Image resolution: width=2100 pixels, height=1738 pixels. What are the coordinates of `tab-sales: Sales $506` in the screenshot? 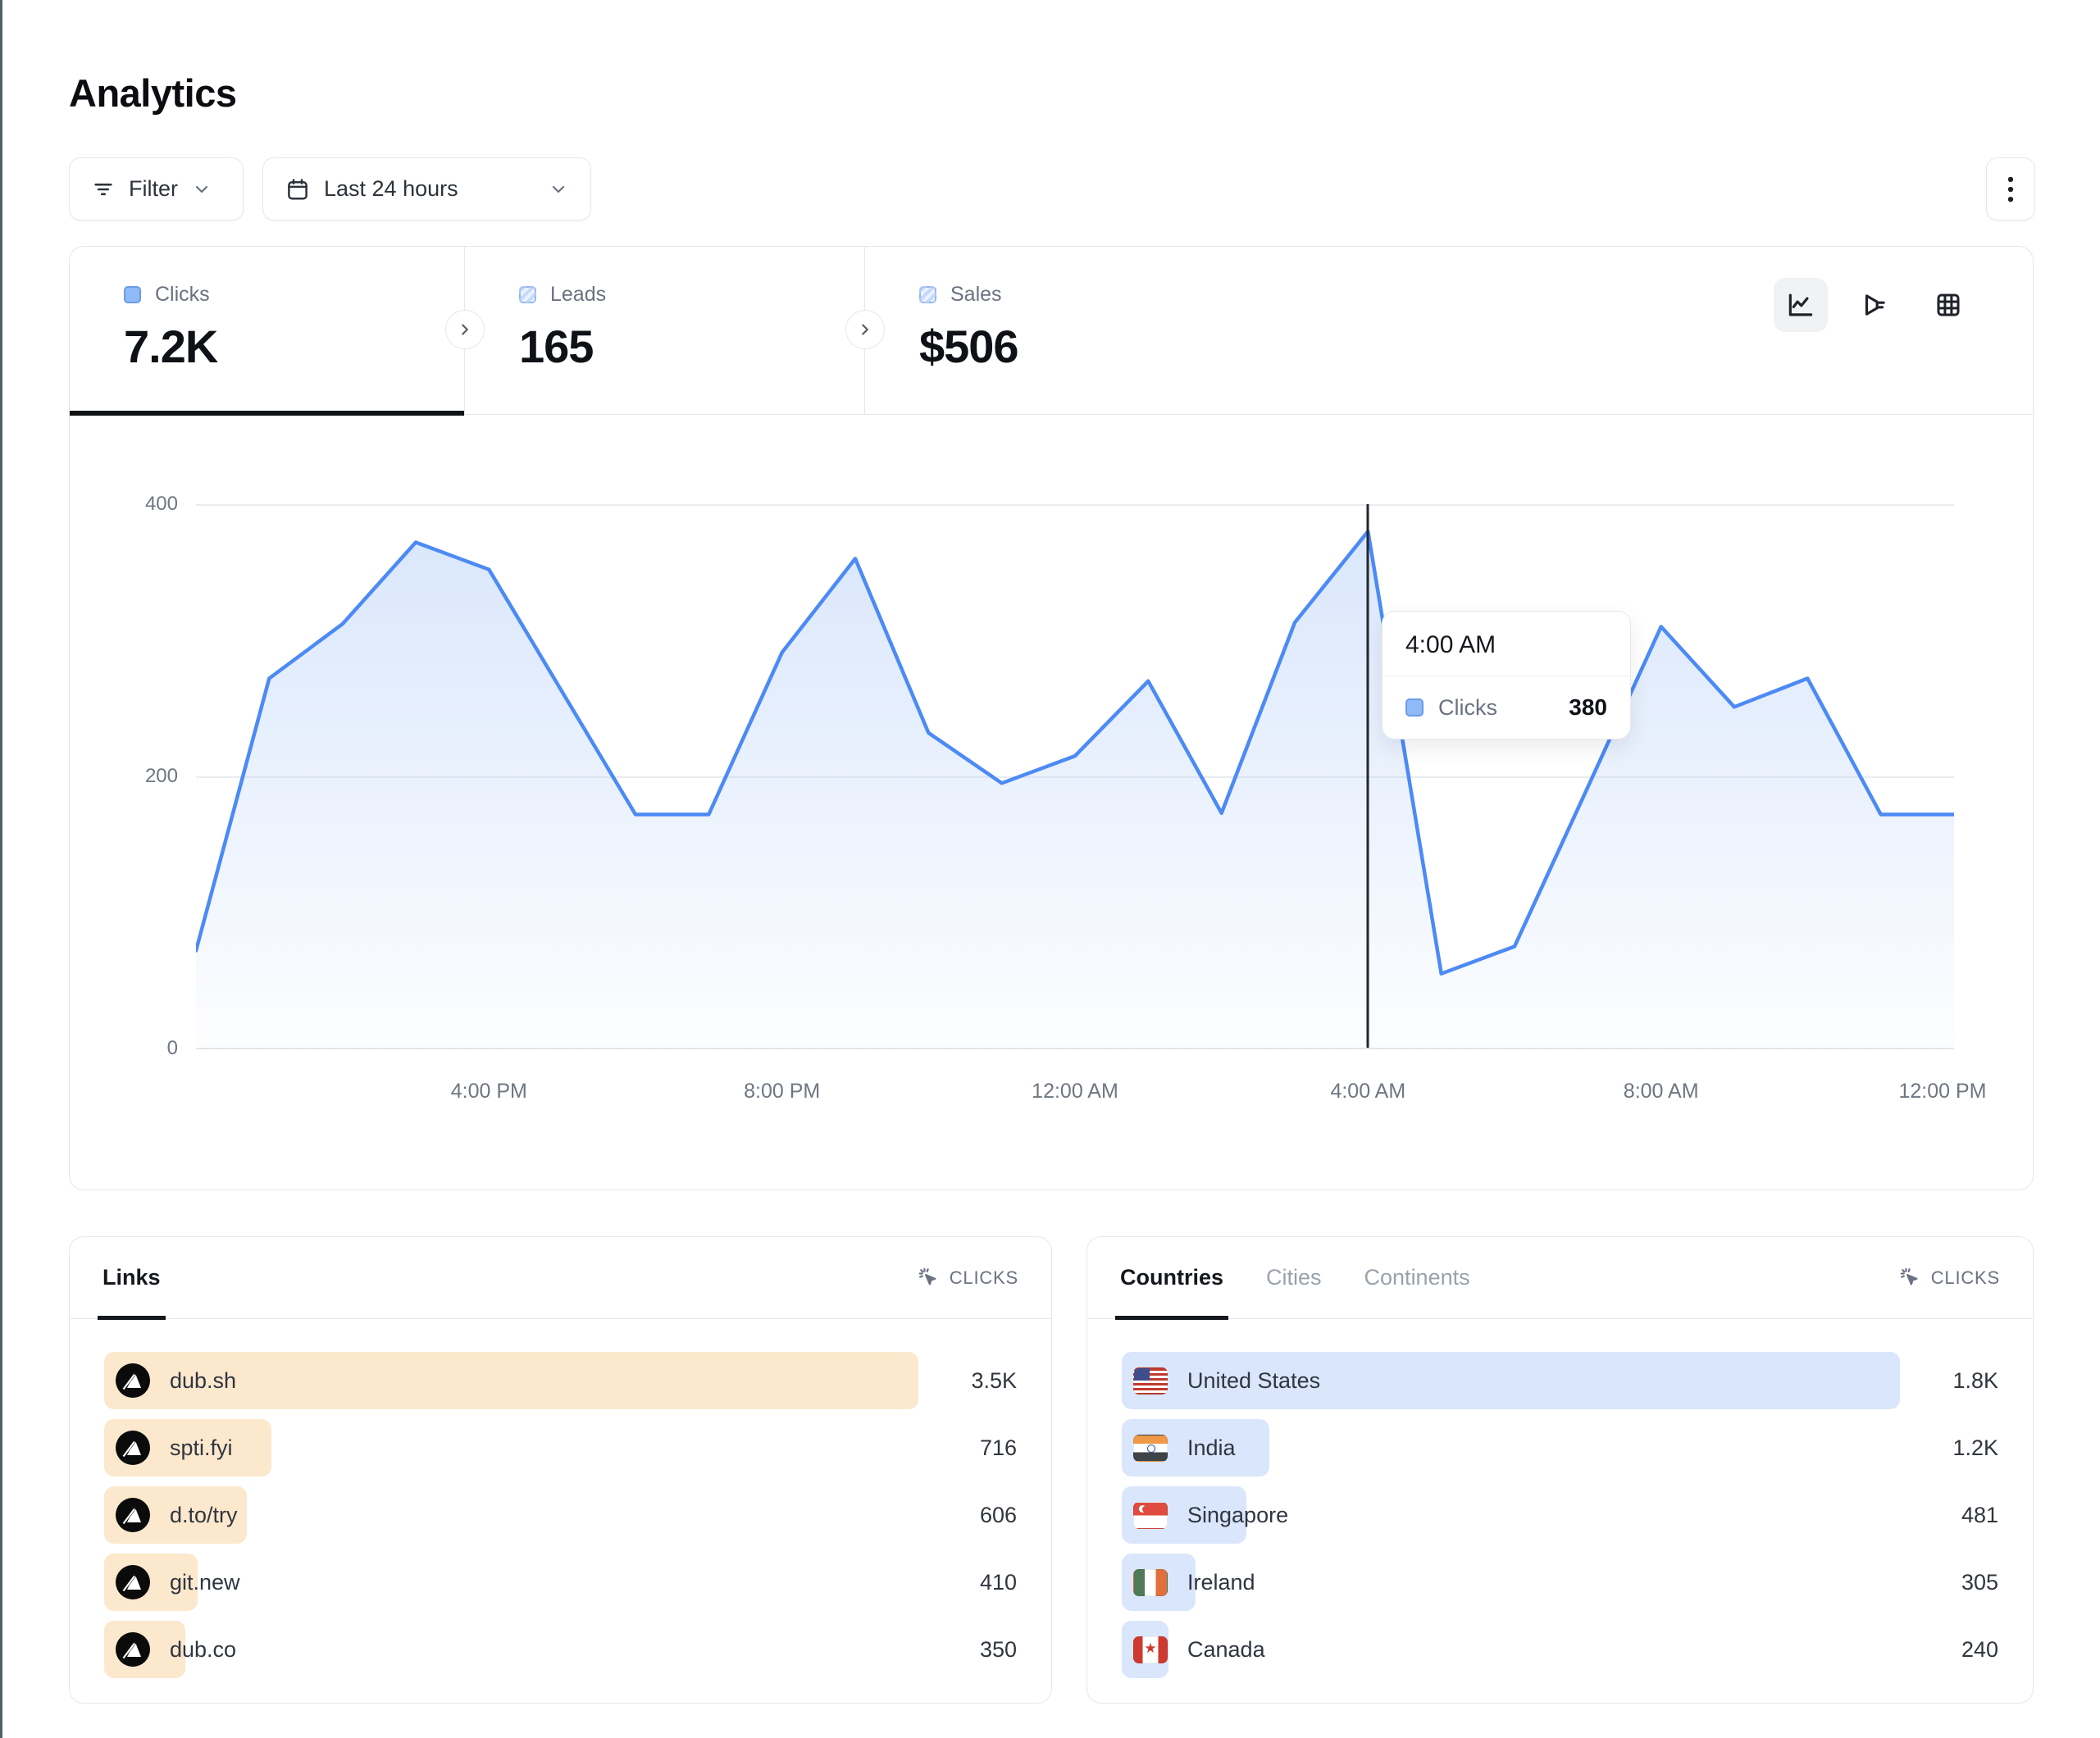 It's located at (1070, 330).